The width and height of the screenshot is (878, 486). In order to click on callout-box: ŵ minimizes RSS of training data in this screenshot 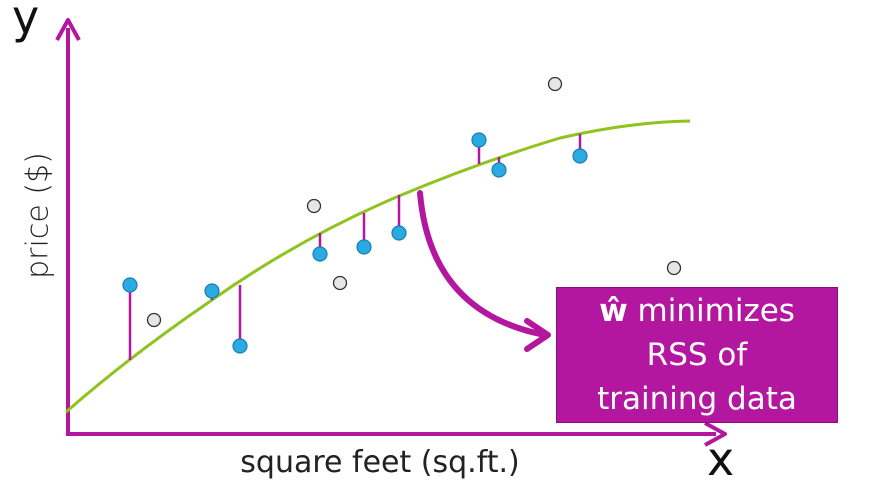, I will do `click(697, 355)`.